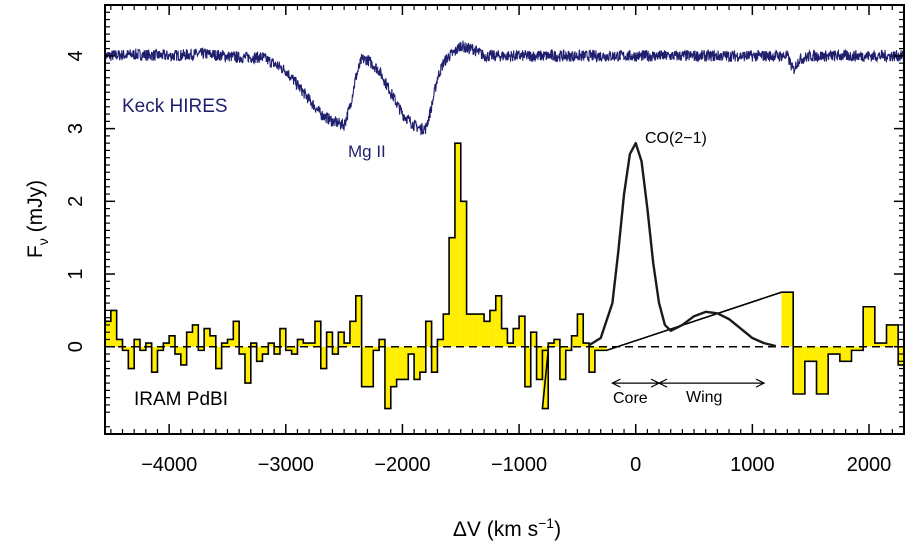  I want to click on x-axis-label-main: ΔV (km s, so click(495, 529).